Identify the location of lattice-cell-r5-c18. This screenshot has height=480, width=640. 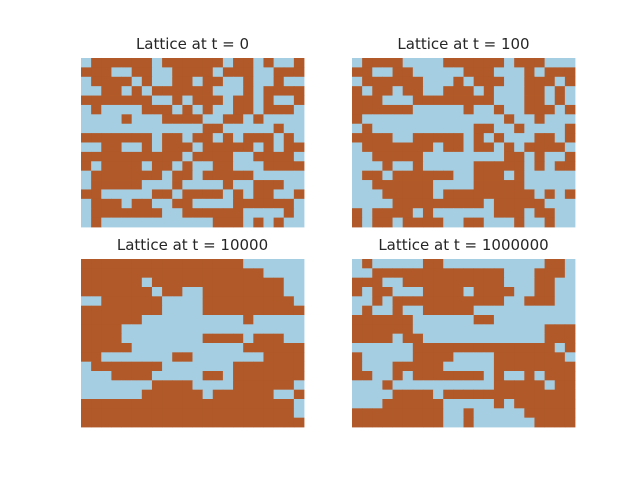
(539, 310).